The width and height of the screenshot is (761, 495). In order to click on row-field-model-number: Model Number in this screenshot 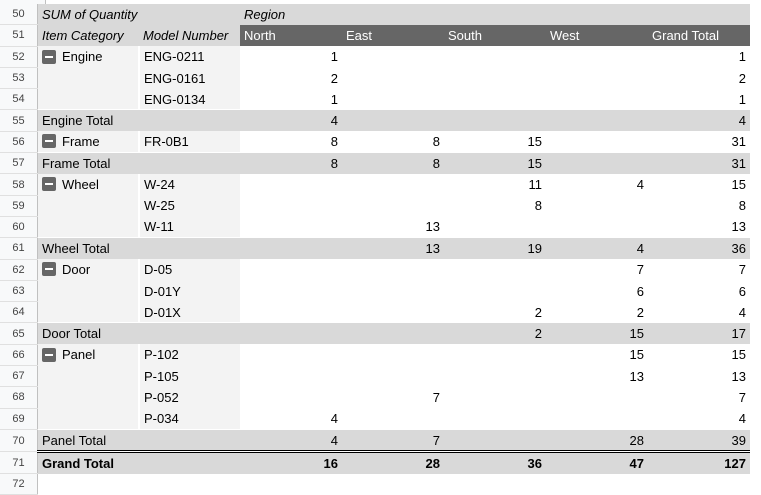, I will do `click(189, 35)`.